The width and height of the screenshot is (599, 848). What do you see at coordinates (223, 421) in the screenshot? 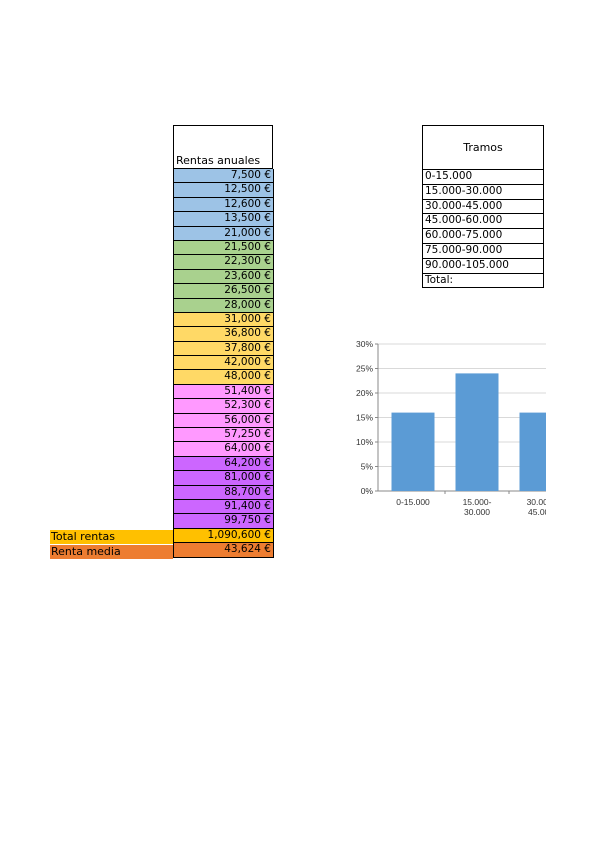
I see `renta-cell: 56,000 €` at bounding box center [223, 421].